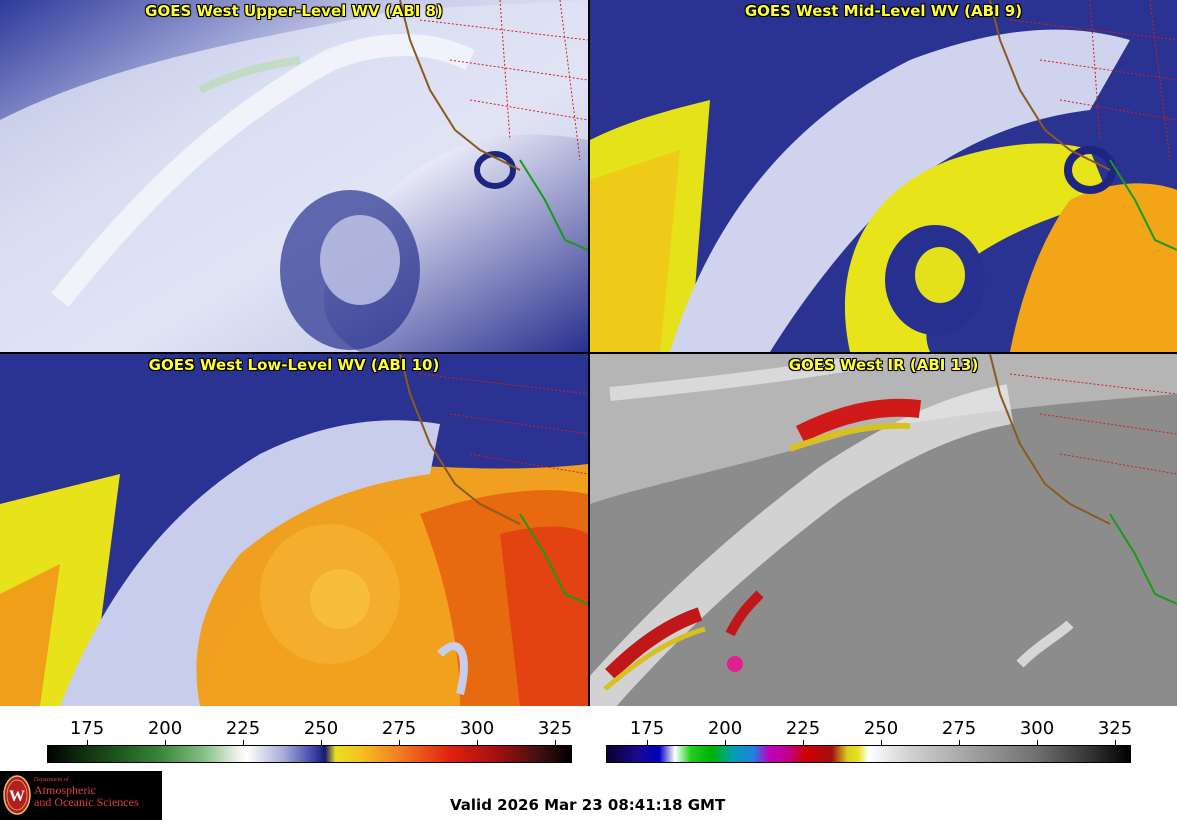  I want to click on wv-tick-label: 250, so click(321, 728).